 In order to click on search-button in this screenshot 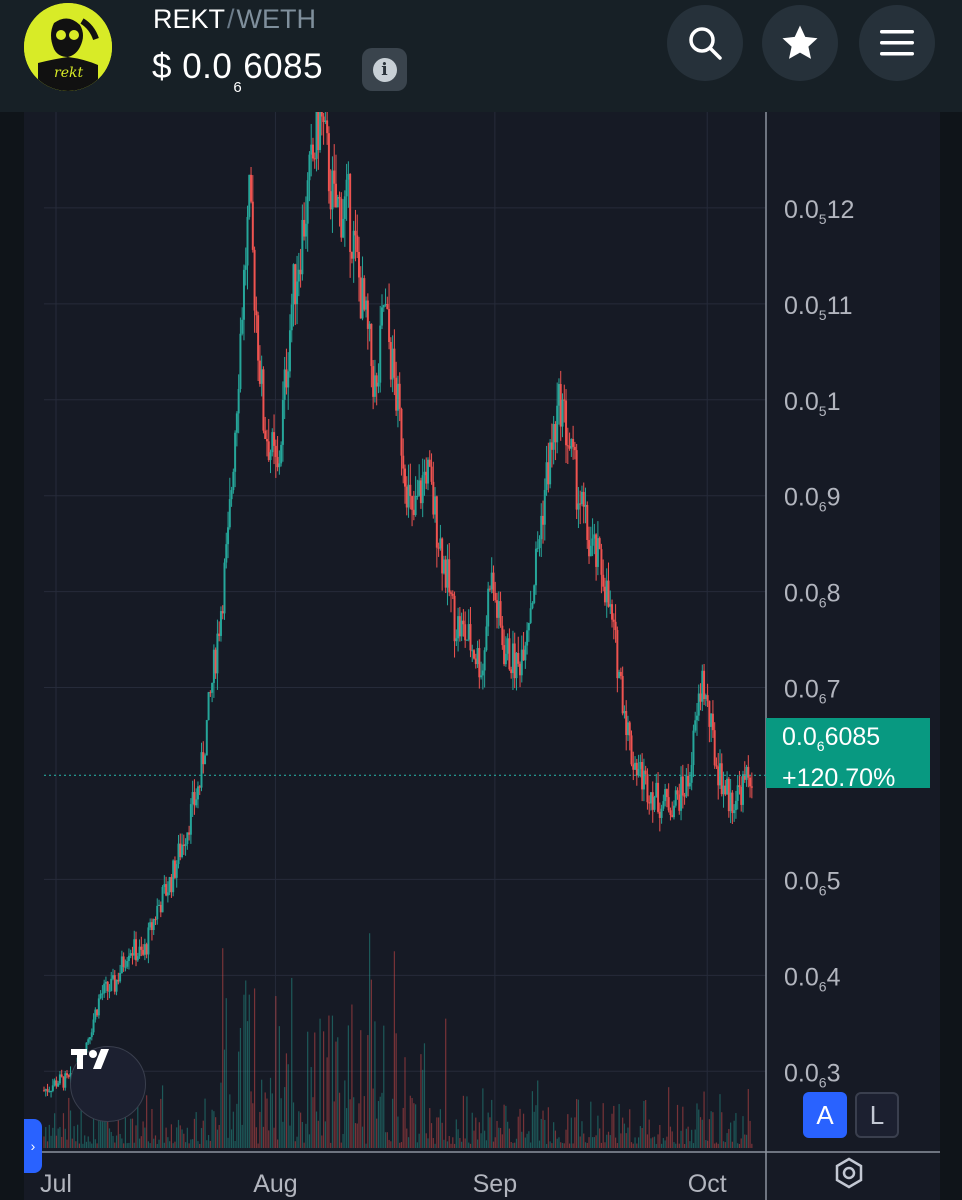, I will do `click(705, 43)`.